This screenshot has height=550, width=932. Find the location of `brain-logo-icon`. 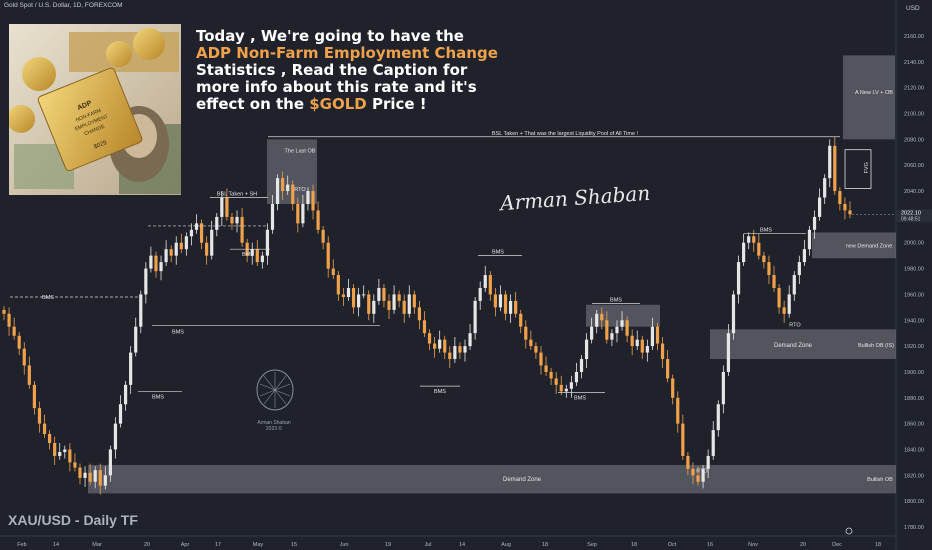

brain-logo-icon is located at coordinates (275, 390).